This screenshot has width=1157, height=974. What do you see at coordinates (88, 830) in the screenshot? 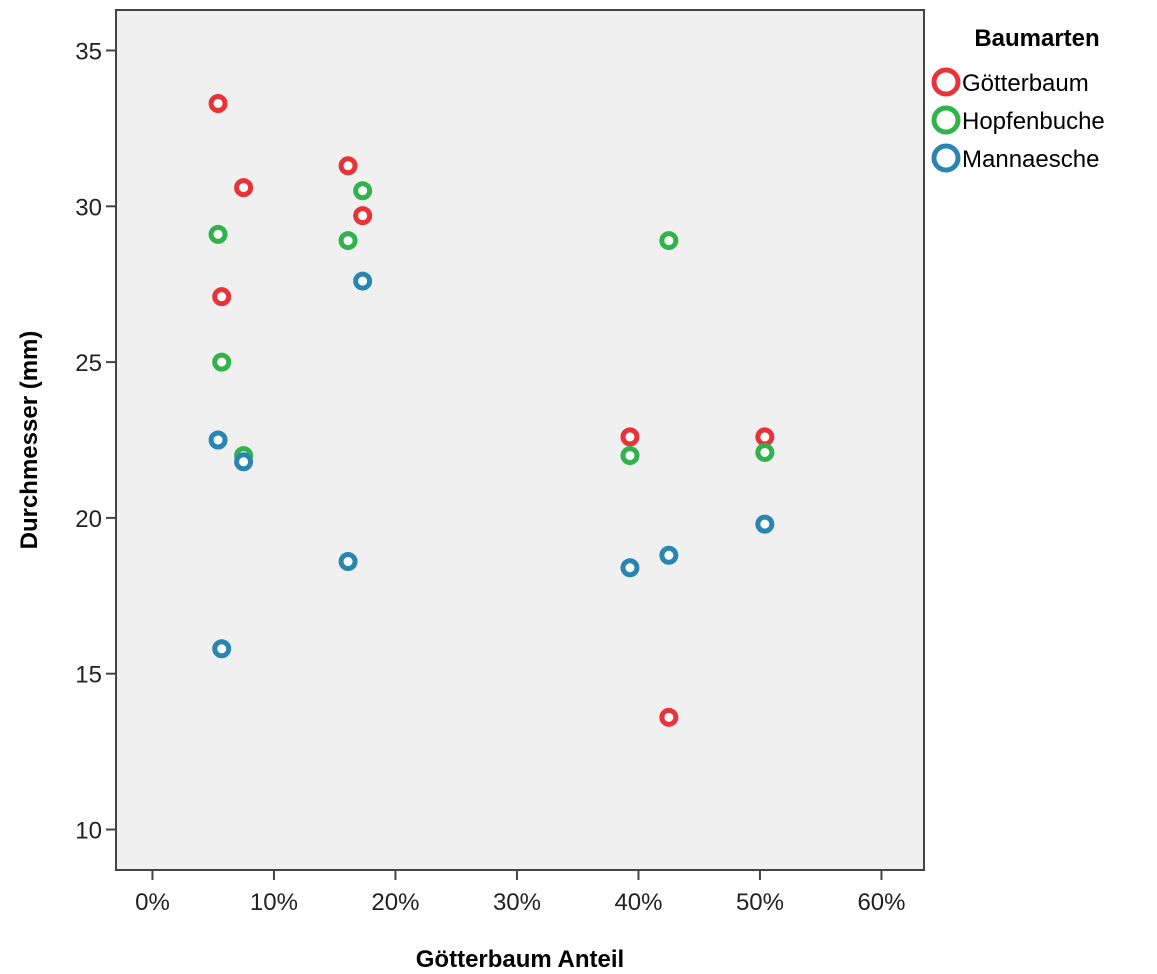
I see `y-tick-label: 10` at bounding box center [88, 830].